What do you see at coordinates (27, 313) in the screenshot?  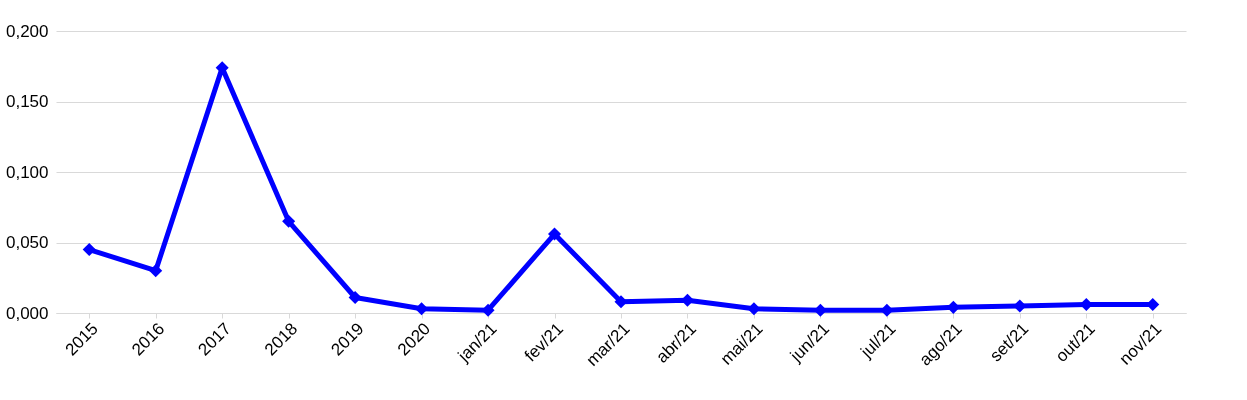 I see `y-tick-label: 0,000` at bounding box center [27, 313].